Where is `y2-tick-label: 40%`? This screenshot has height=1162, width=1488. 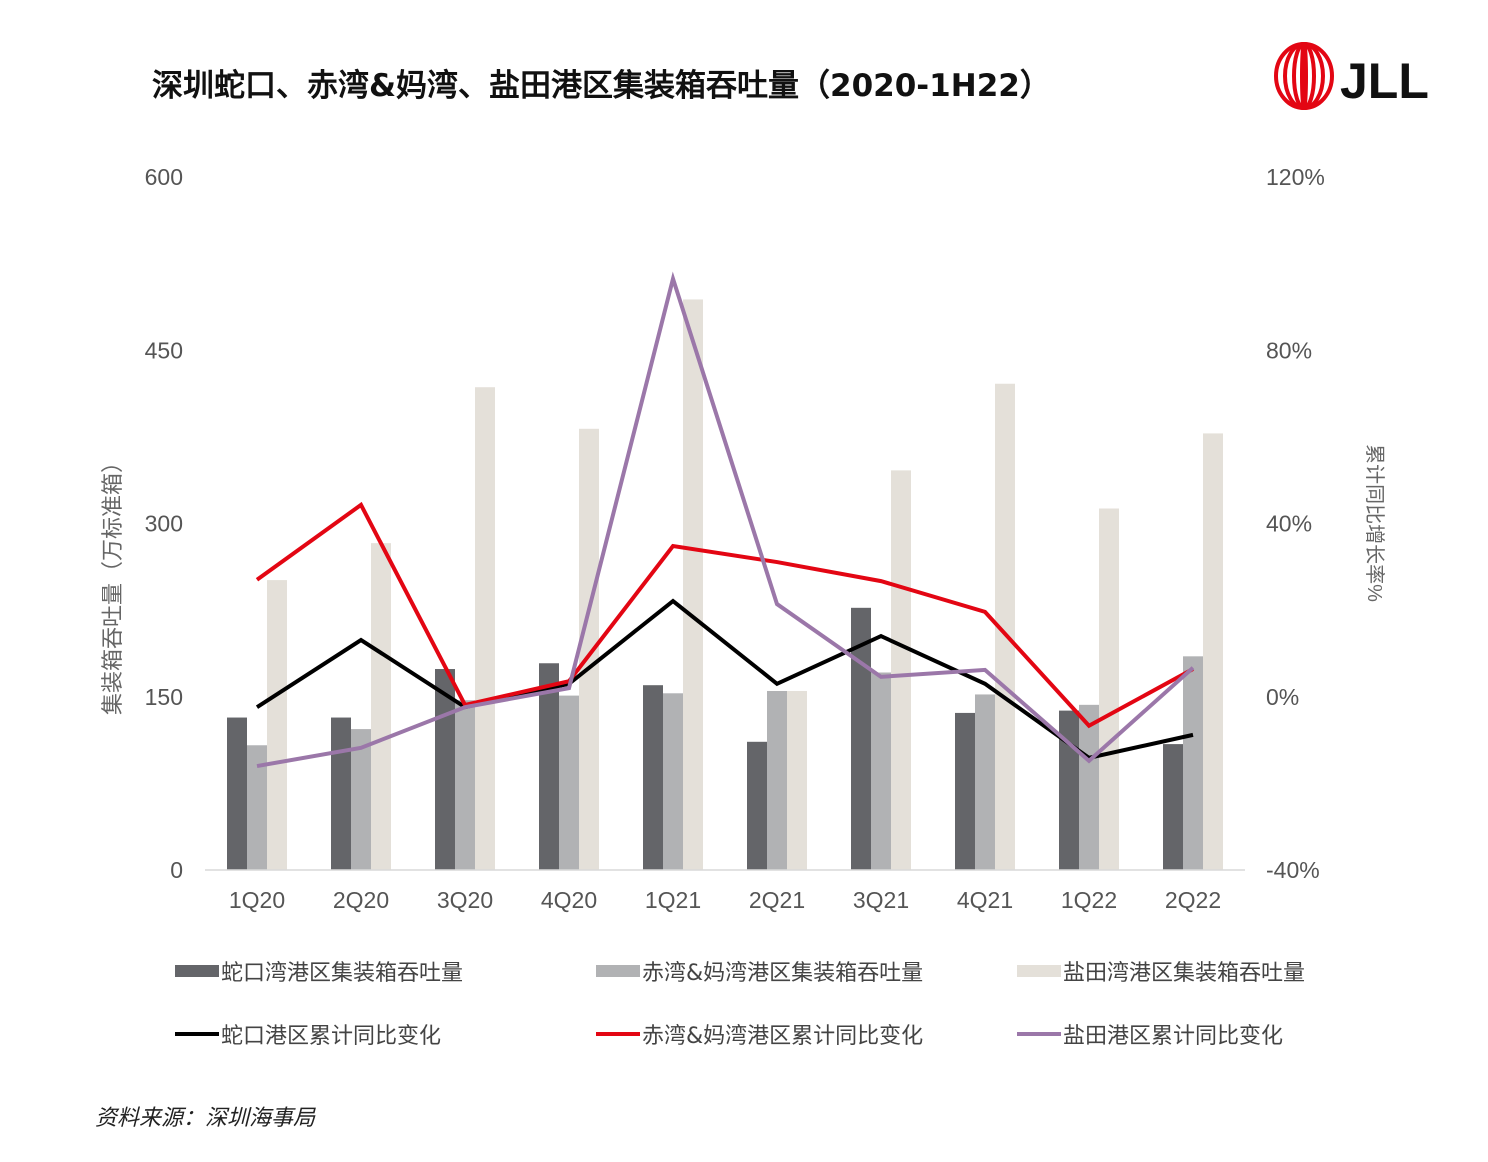
y2-tick-label: 40% is located at coordinates (1289, 524).